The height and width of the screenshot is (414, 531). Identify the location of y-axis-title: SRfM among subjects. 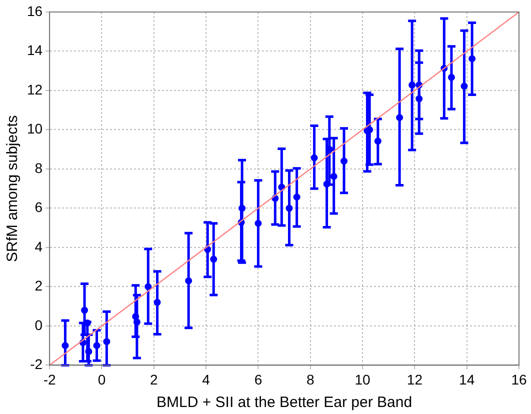
(13, 188).